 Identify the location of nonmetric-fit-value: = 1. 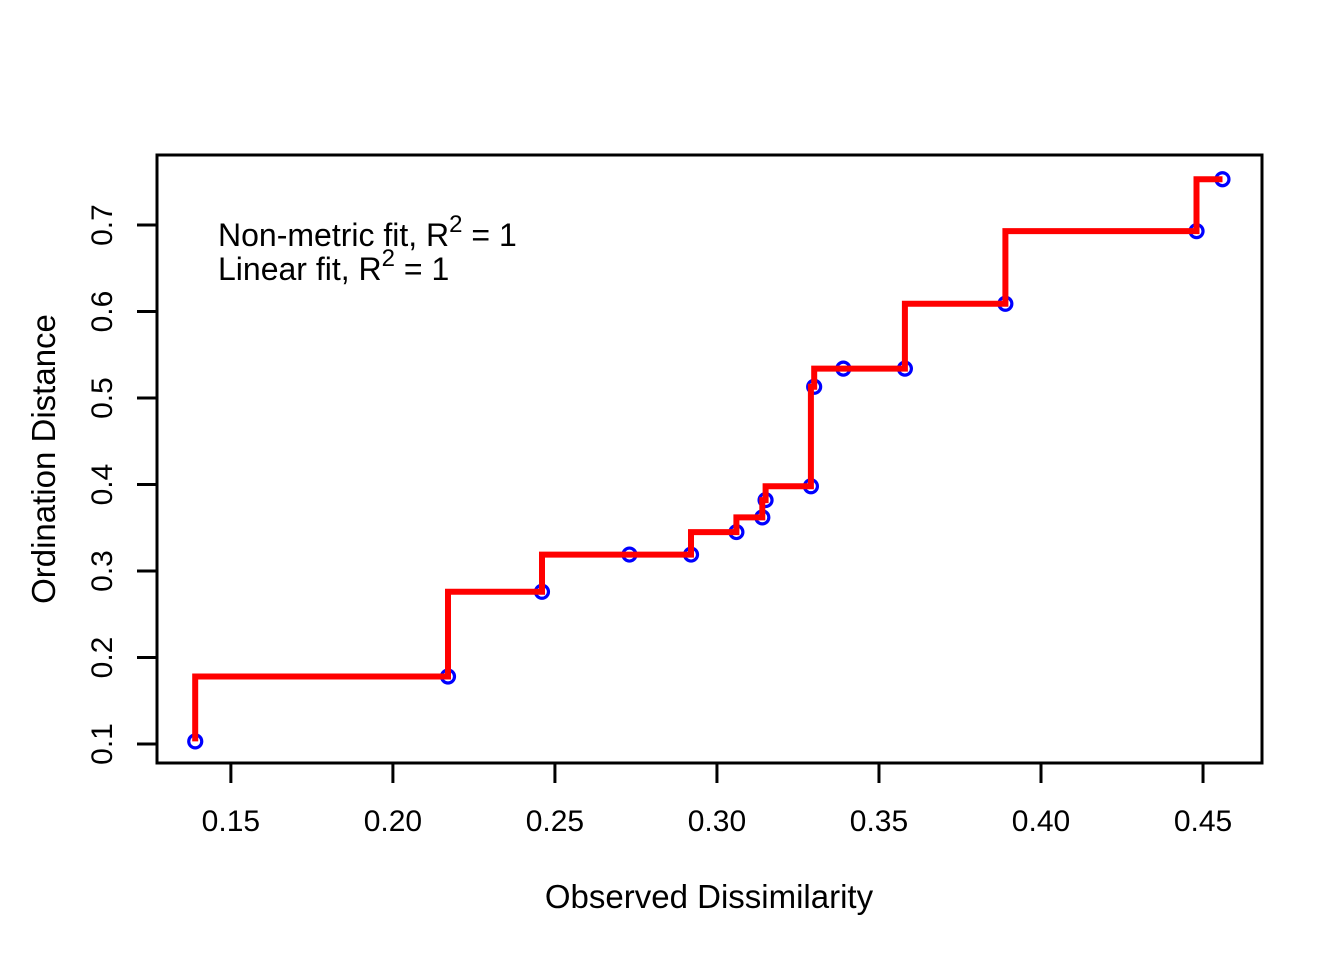
(490, 235).